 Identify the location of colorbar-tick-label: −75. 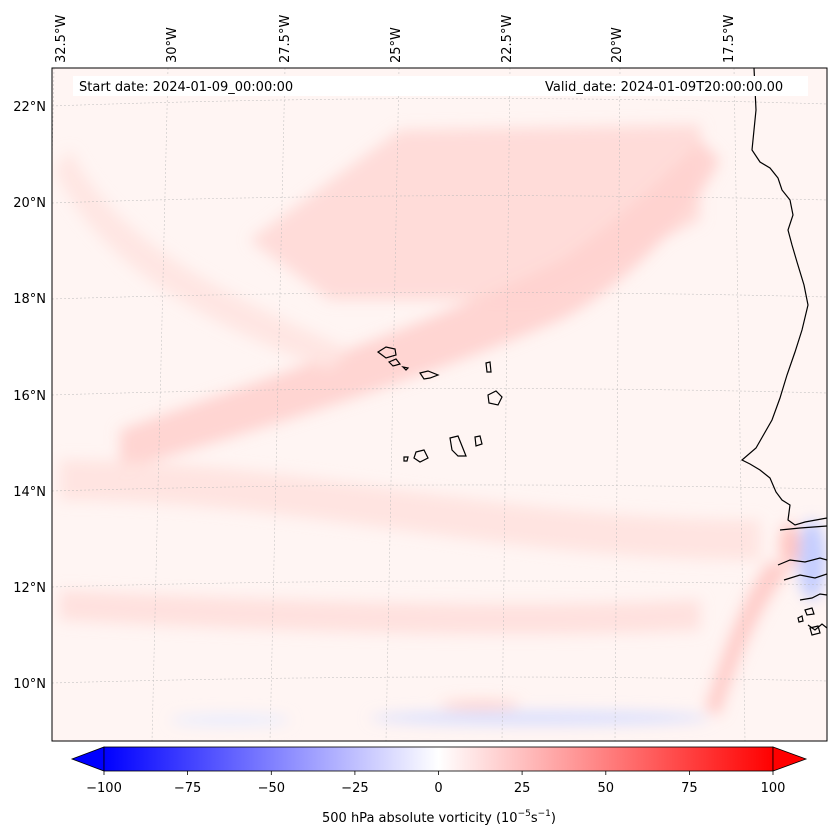
(187, 788).